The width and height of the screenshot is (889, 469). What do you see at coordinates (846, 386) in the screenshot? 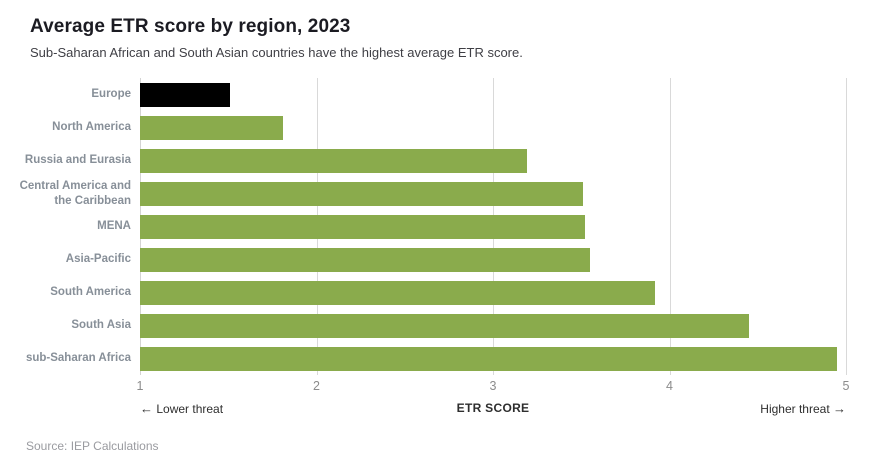
I see `tick-label-5: 5` at bounding box center [846, 386].